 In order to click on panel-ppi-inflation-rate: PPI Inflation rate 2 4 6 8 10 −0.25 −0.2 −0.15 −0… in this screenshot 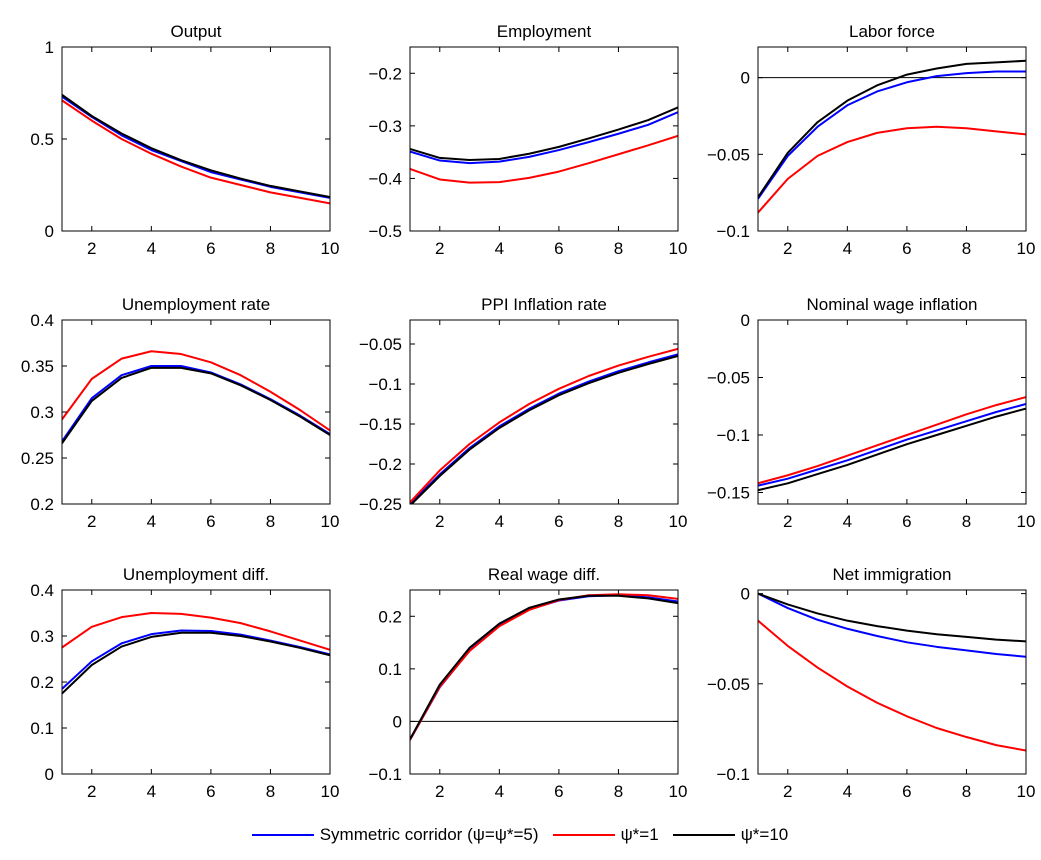, I will do `click(523, 413)`.